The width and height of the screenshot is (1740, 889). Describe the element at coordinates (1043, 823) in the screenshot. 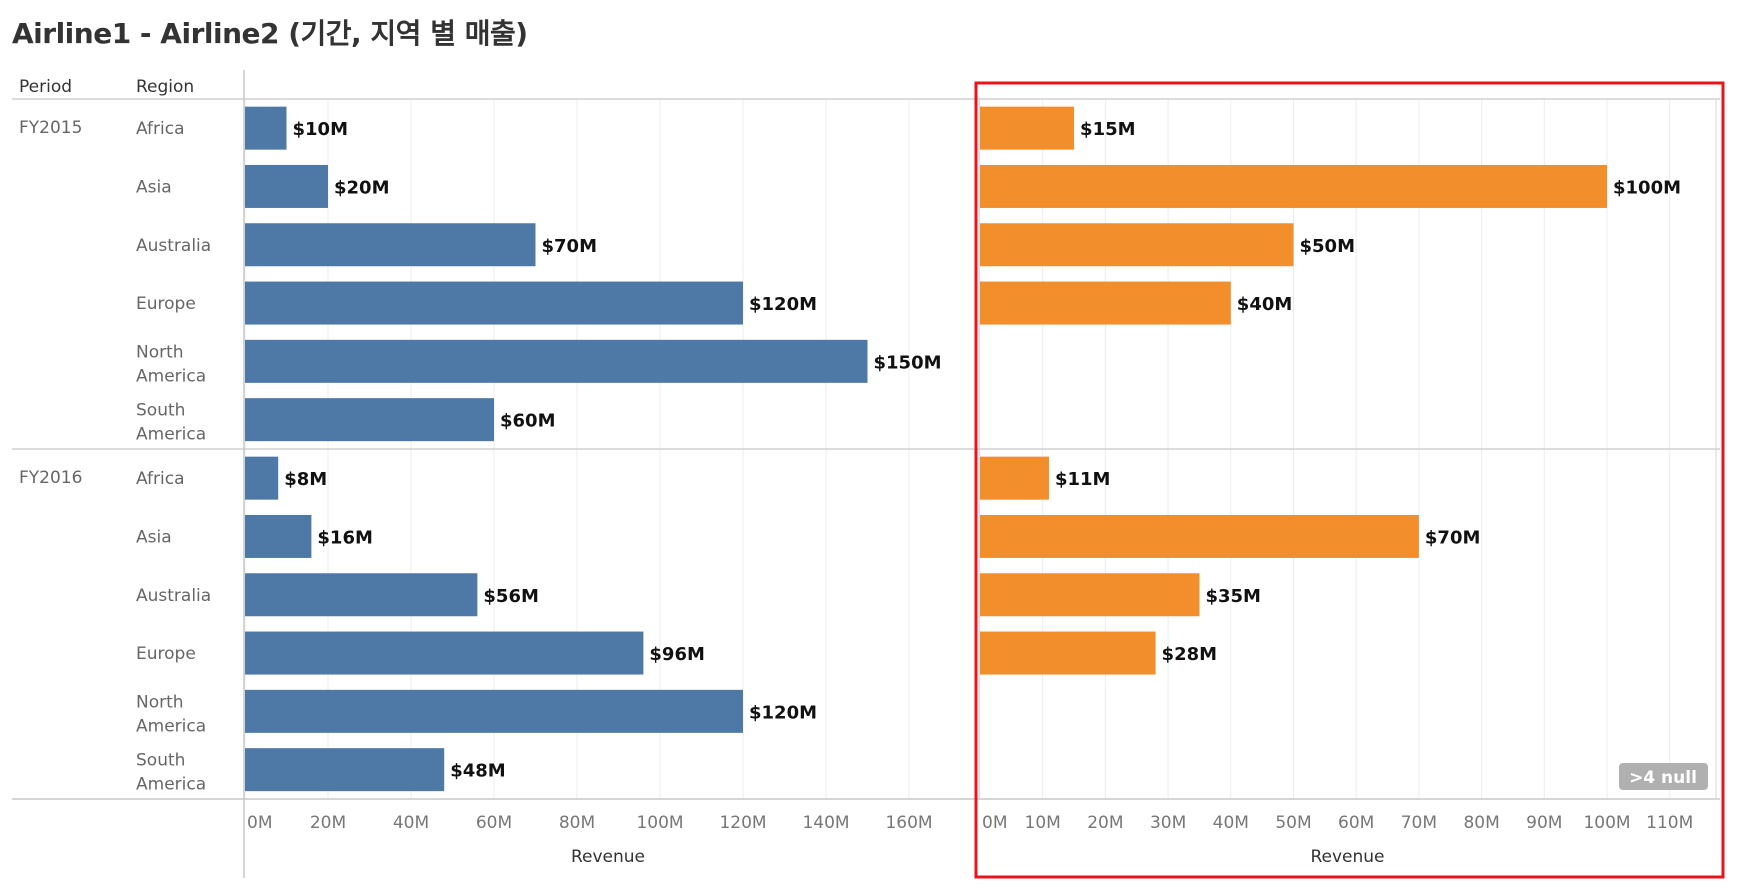

I see `tick-label: 10M` at that location.